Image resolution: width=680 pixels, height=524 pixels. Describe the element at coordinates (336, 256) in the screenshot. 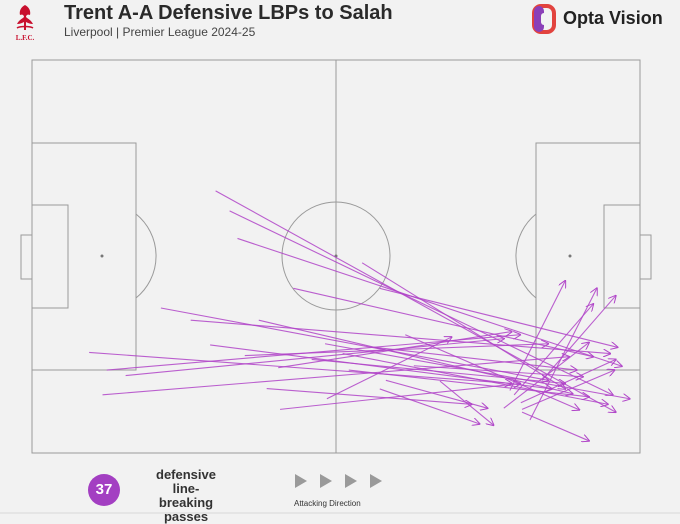

I see `centre-circle` at that location.